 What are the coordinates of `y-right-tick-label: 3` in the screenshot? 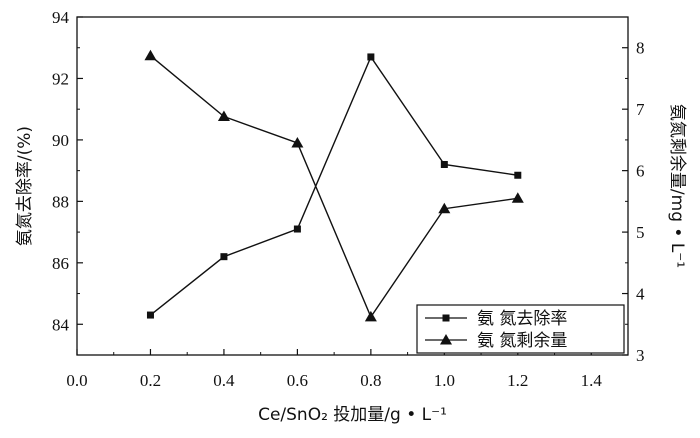 It's located at (640, 355).